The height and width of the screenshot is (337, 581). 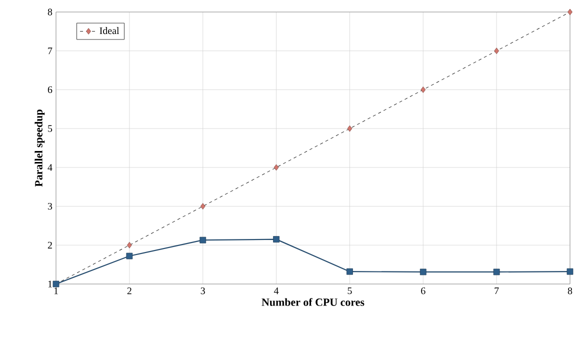 I want to click on y-axis-title: Parallel speedup, so click(x=39, y=148).